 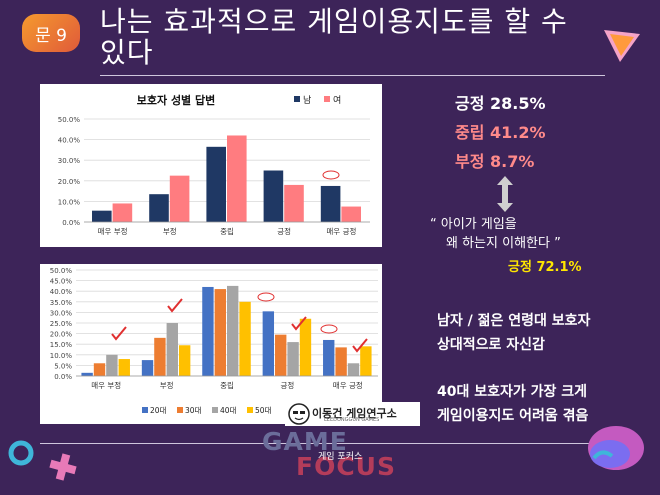 I want to click on title-divider, so click(x=352, y=75).